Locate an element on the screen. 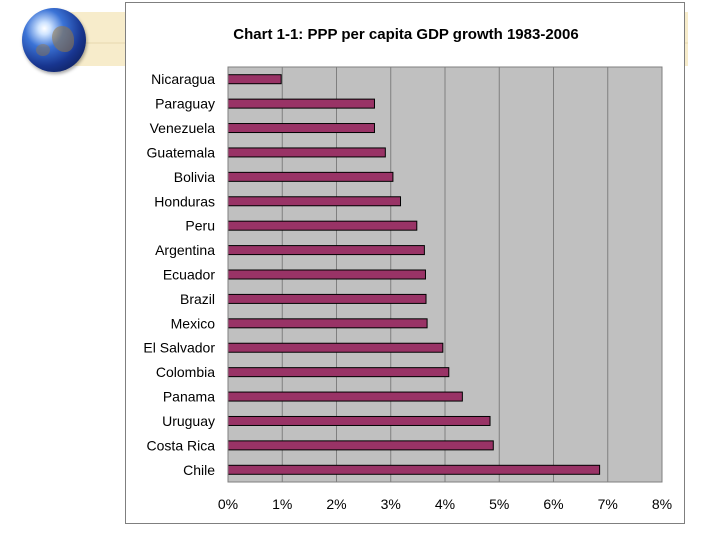 The width and height of the screenshot is (720, 540). category-label: Peru is located at coordinates (200, 226).